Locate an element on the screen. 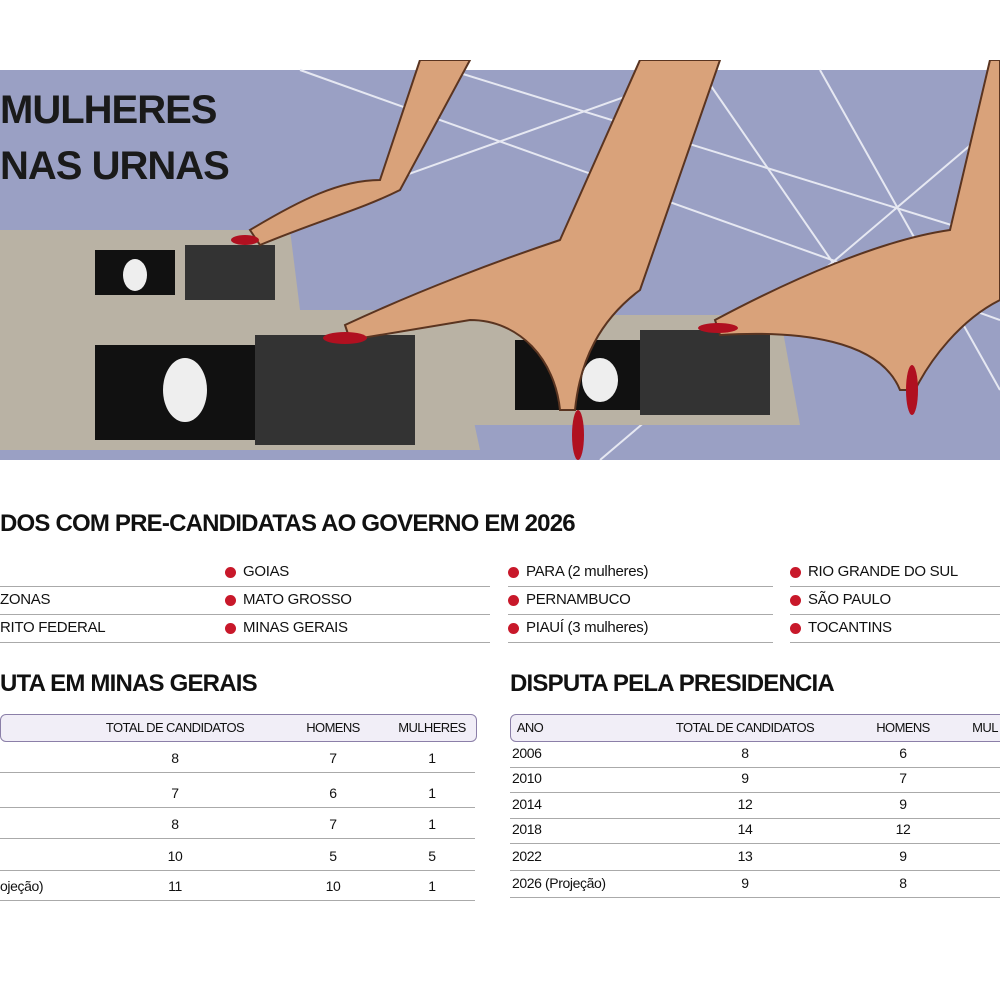 The image size is (1000, 1000). state-name: PERNAMBUCO is located at coordinates (578, 599).